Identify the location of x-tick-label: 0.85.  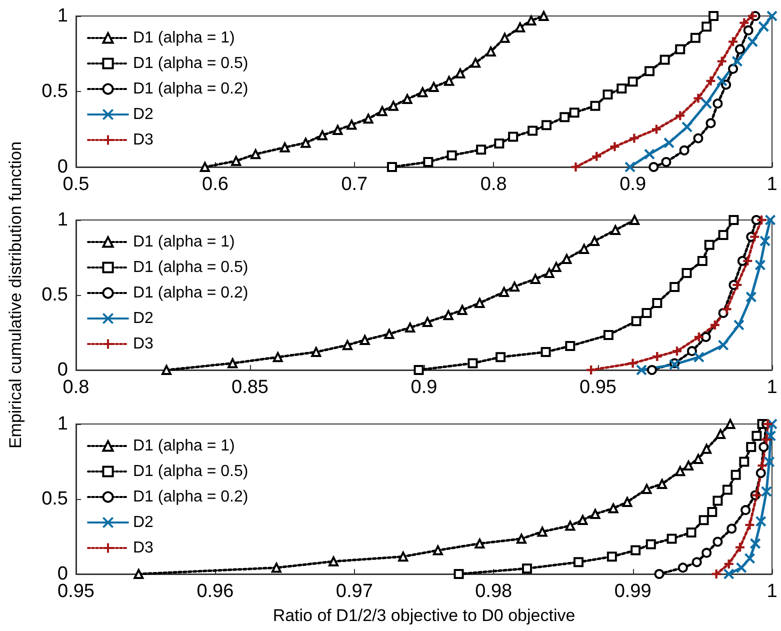
(250, 387).